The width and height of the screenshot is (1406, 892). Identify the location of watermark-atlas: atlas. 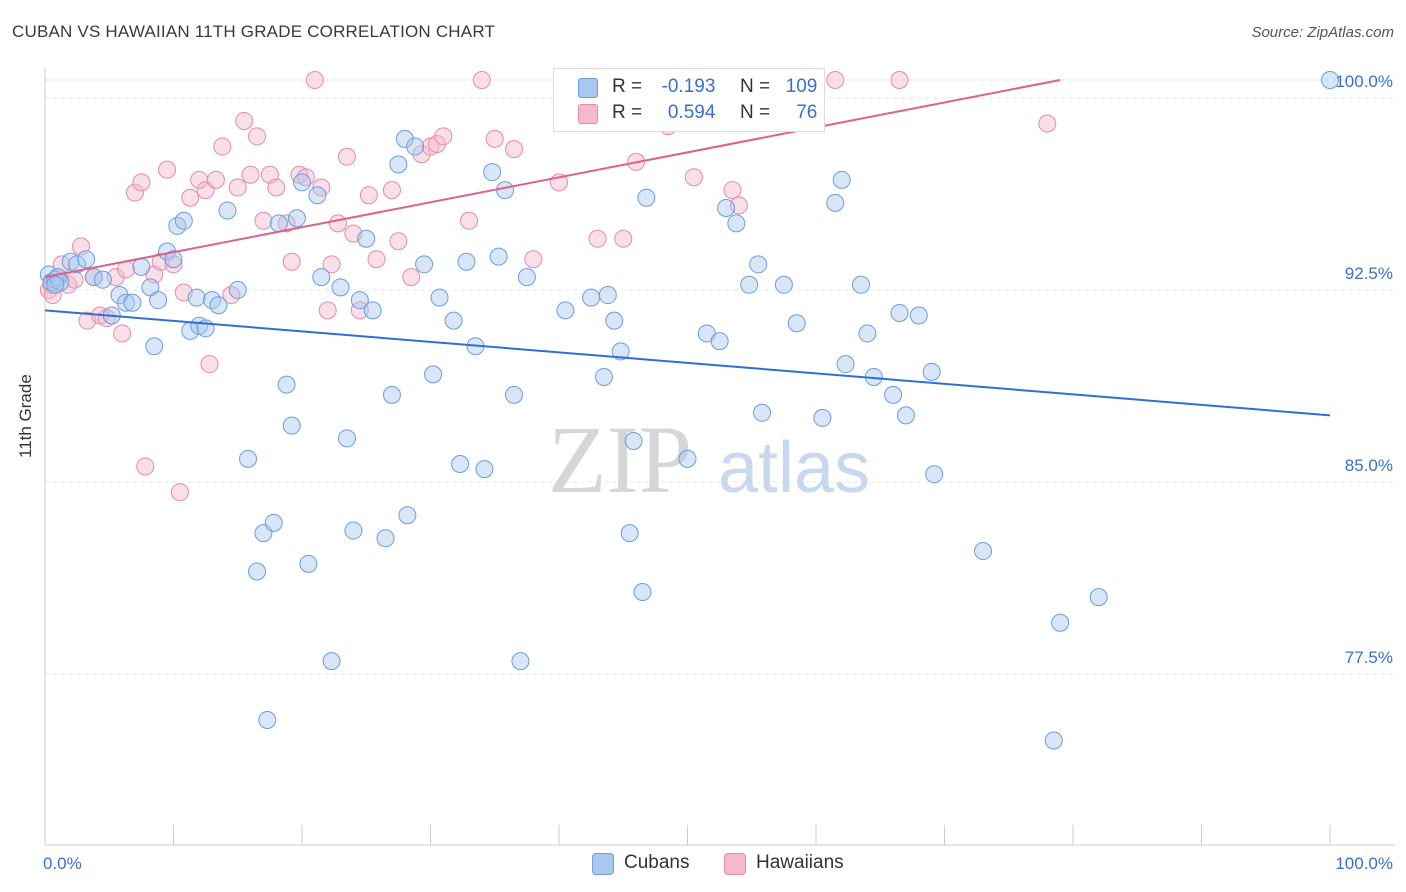
(794, 468).